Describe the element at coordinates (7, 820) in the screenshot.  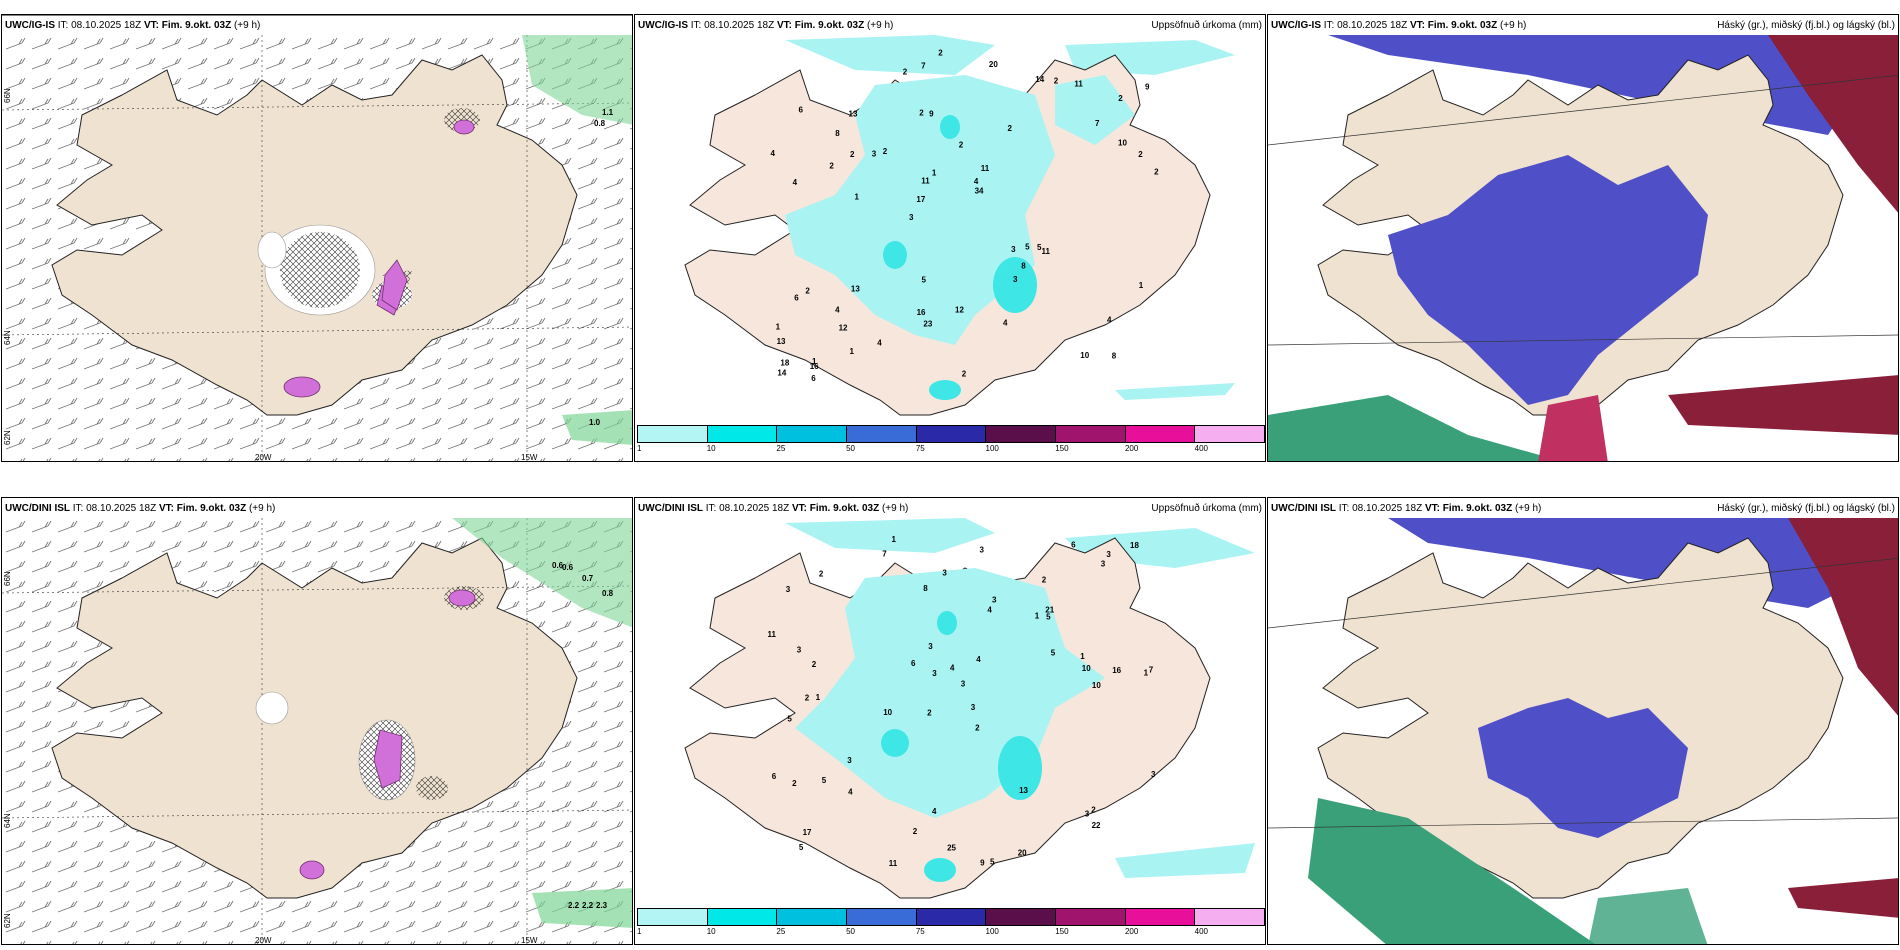
I see `lat-label-64n: 64N` at that location.